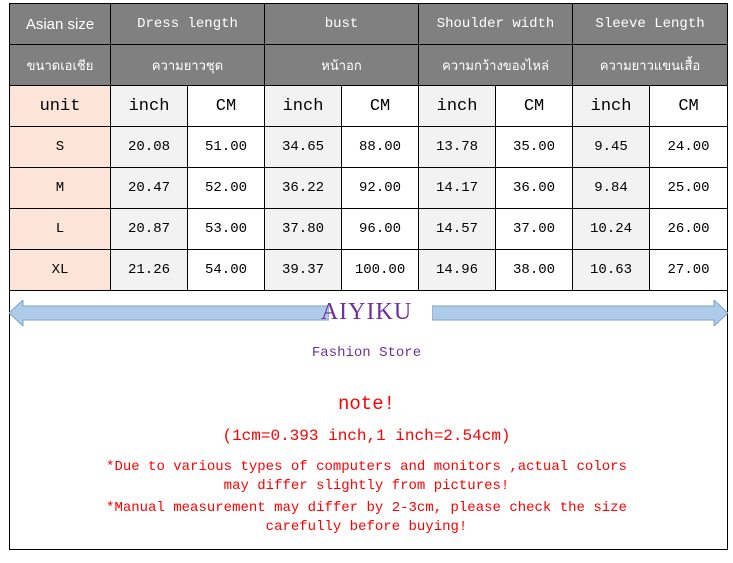  Describe the element at coordinates (60, 229) in the screenshot. I see `size-label: L` at that location.